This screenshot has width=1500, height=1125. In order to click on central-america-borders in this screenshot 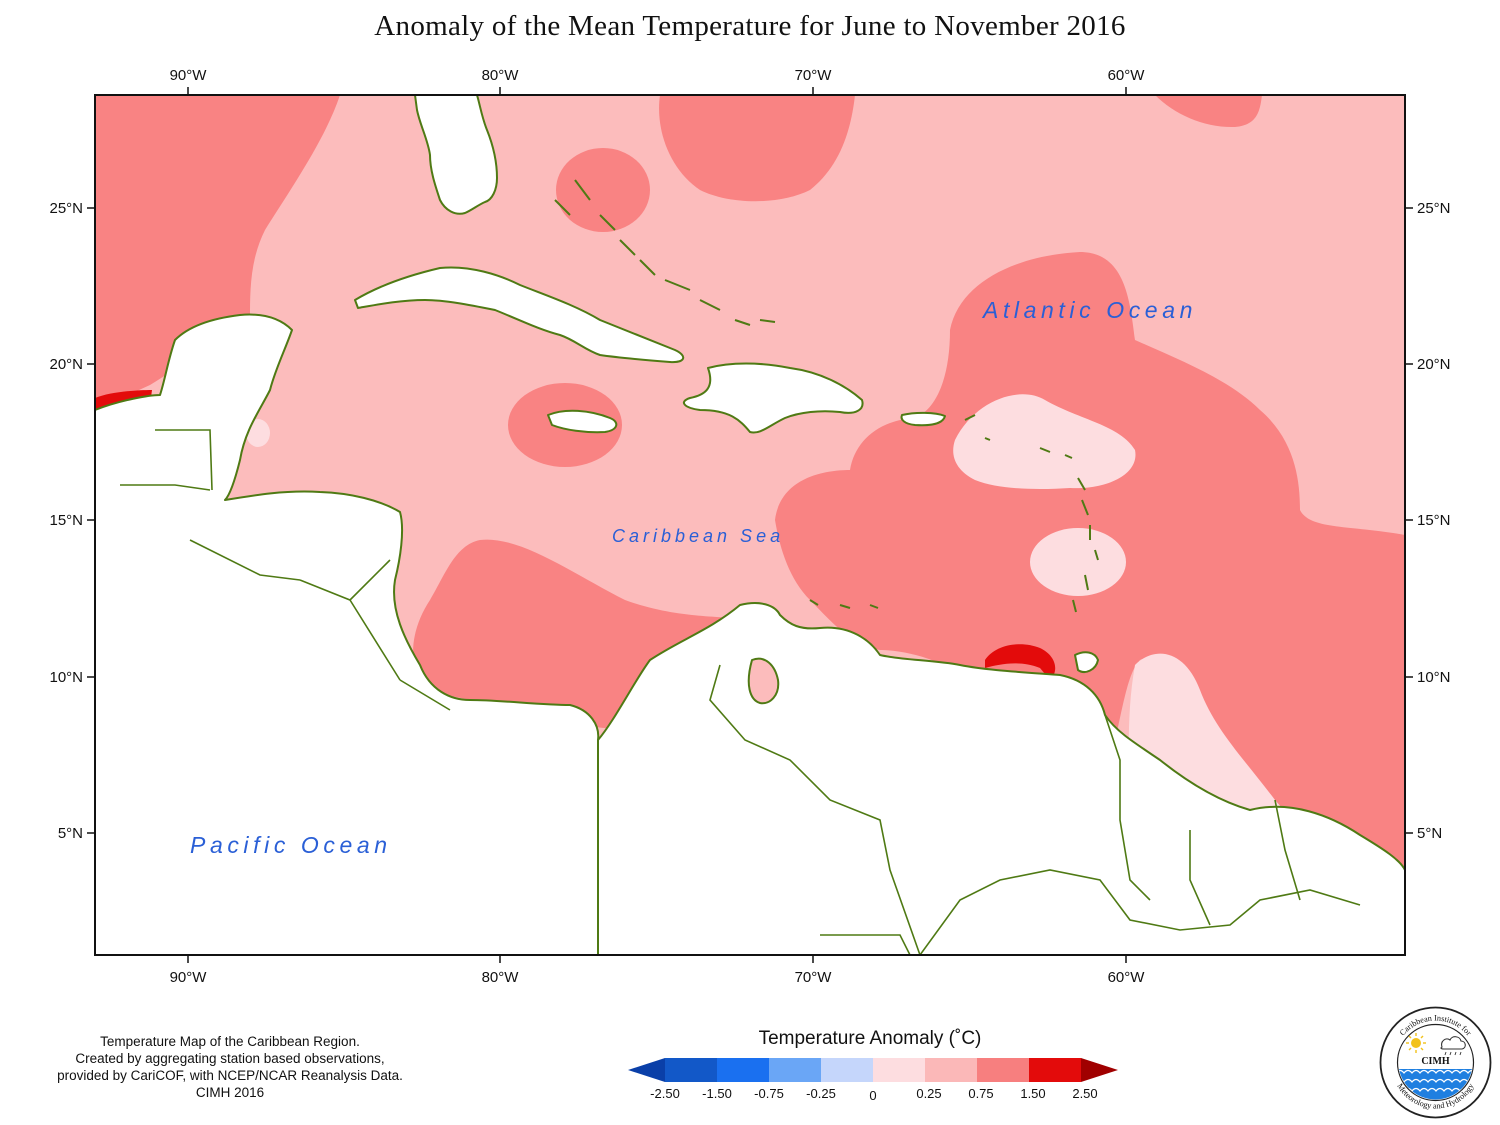, I will do `click(320, 625)`.